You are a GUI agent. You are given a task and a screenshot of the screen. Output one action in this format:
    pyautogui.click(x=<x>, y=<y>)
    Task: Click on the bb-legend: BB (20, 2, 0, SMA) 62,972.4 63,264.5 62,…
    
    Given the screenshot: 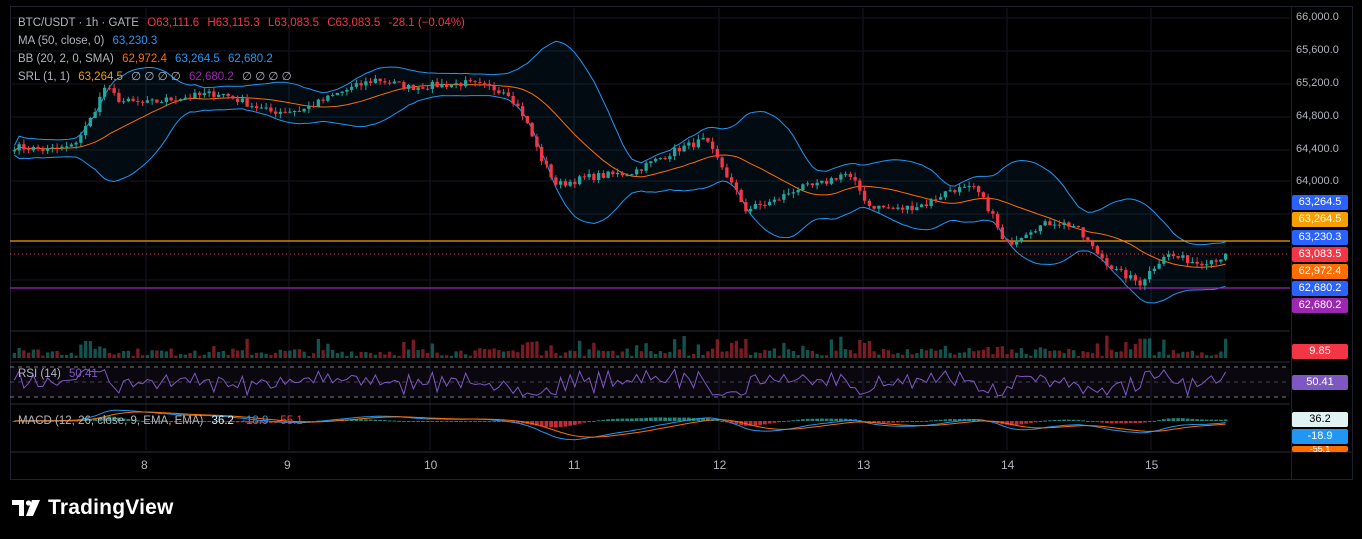 What is the action you would take?
    pyautogui.click(x=148, y=59)
    